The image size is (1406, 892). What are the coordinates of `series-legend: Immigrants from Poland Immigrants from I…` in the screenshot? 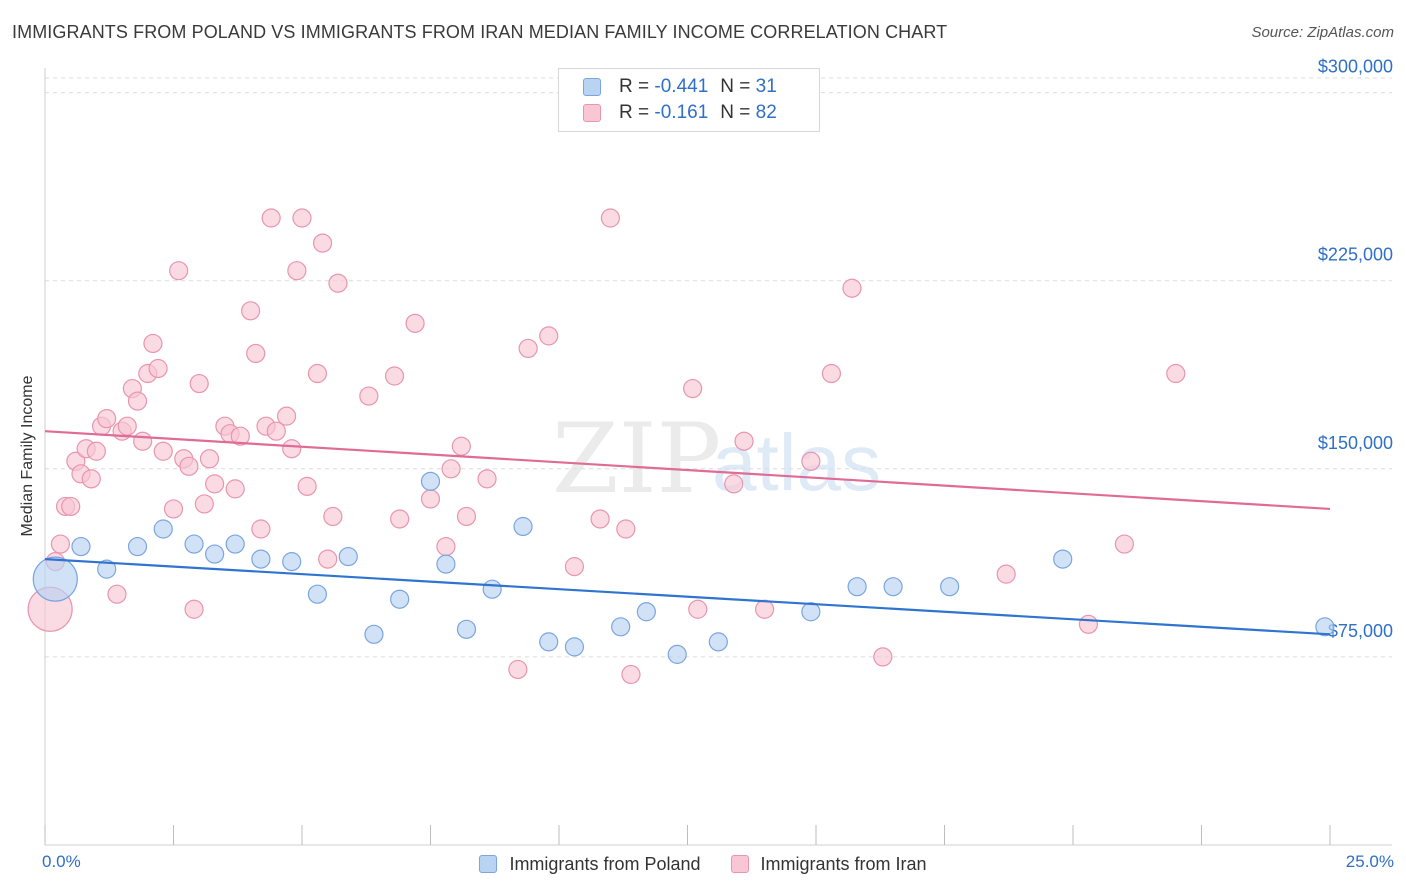 It's located at (703, 864).